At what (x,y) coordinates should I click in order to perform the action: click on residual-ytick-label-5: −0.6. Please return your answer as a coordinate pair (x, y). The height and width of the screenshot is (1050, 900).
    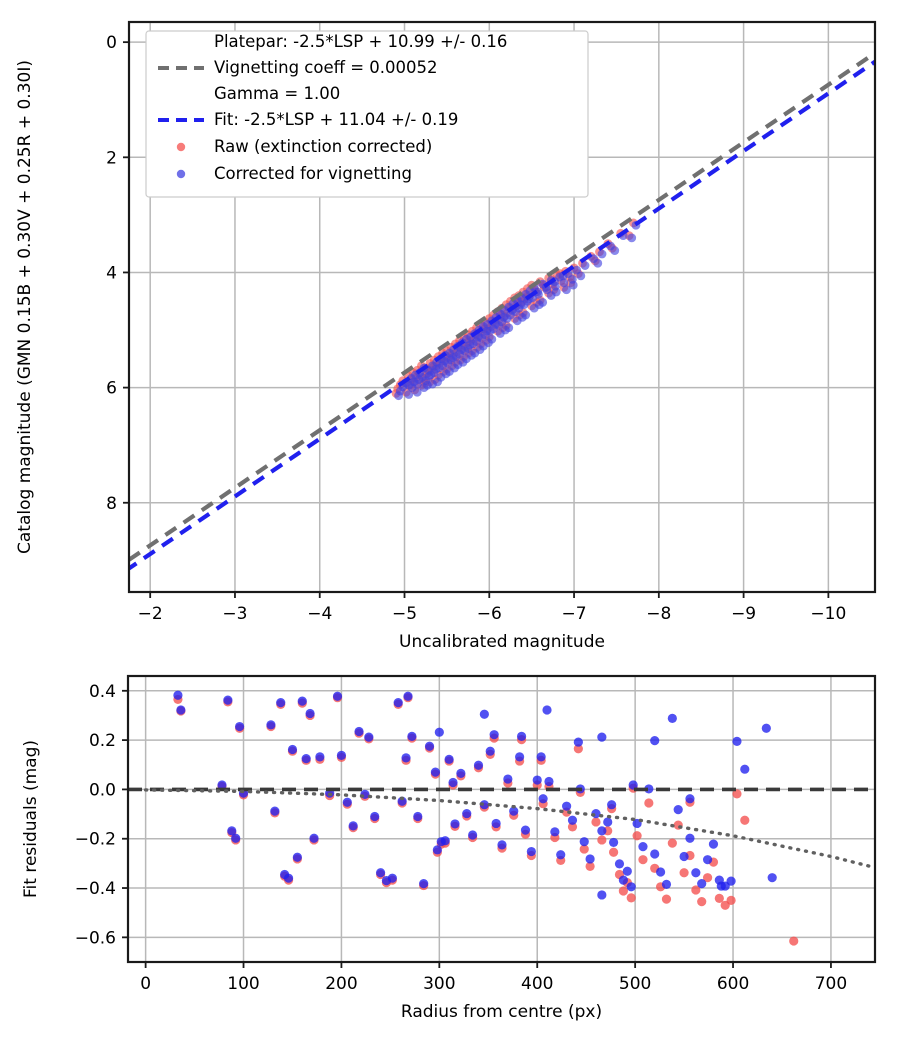
    Looking at the image, I should click on (95, 938).